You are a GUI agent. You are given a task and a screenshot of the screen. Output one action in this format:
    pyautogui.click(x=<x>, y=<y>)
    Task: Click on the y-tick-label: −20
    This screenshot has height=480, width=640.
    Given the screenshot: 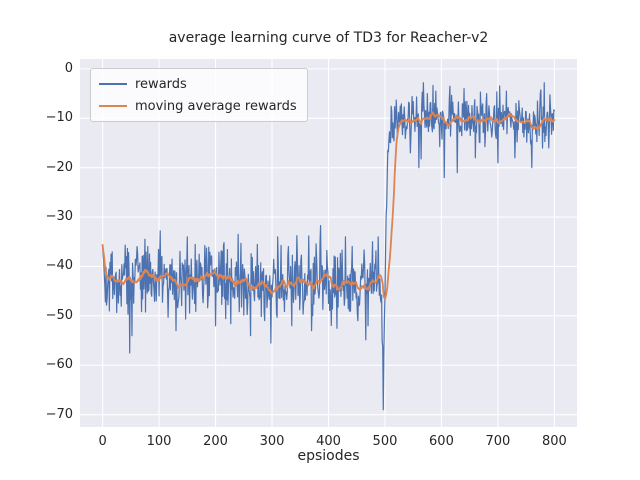 What is the action you would take?
    pyautogui.click(x=59, y=167)
    